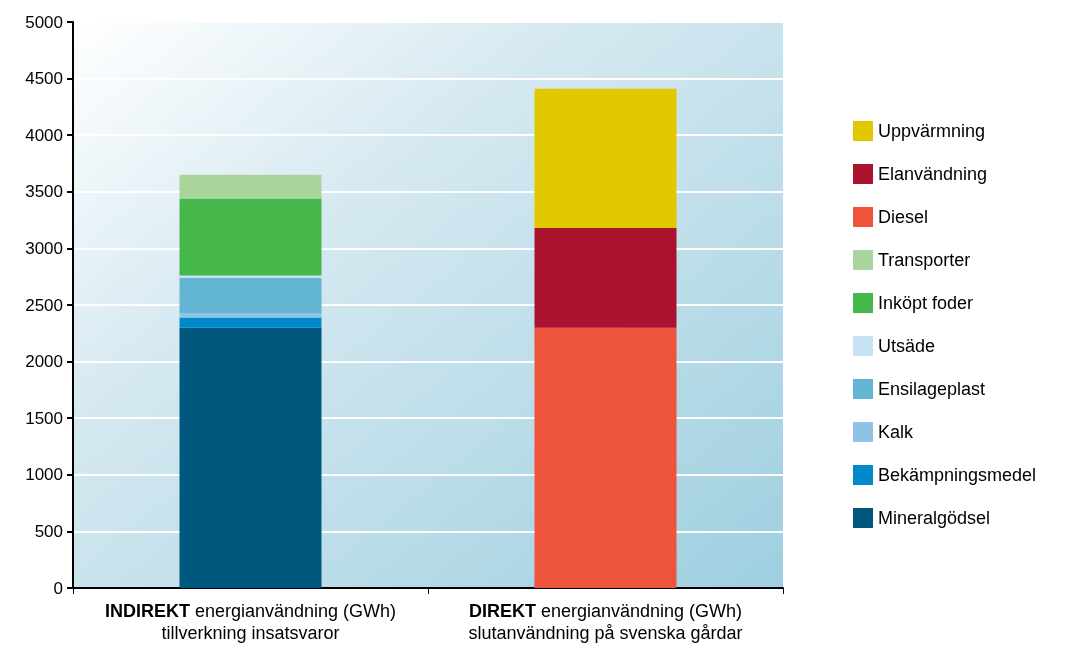 This screenshot has height=649, width=1075. What do you see at coordinates (48, 531) in the screenshot?
I see `y-tick-label: 500` at bounding box center [48, 531].